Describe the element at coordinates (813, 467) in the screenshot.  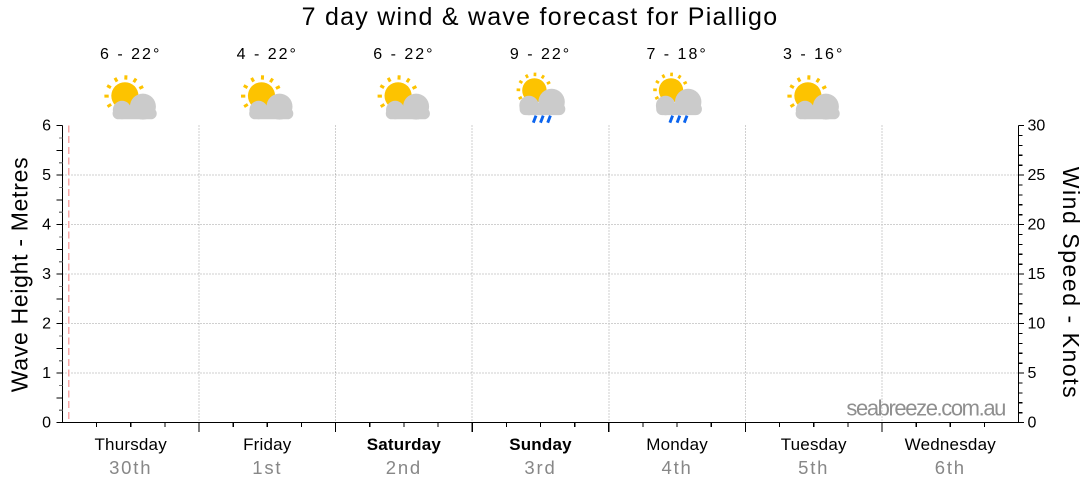
I see `svg-text: 5th` at that location.